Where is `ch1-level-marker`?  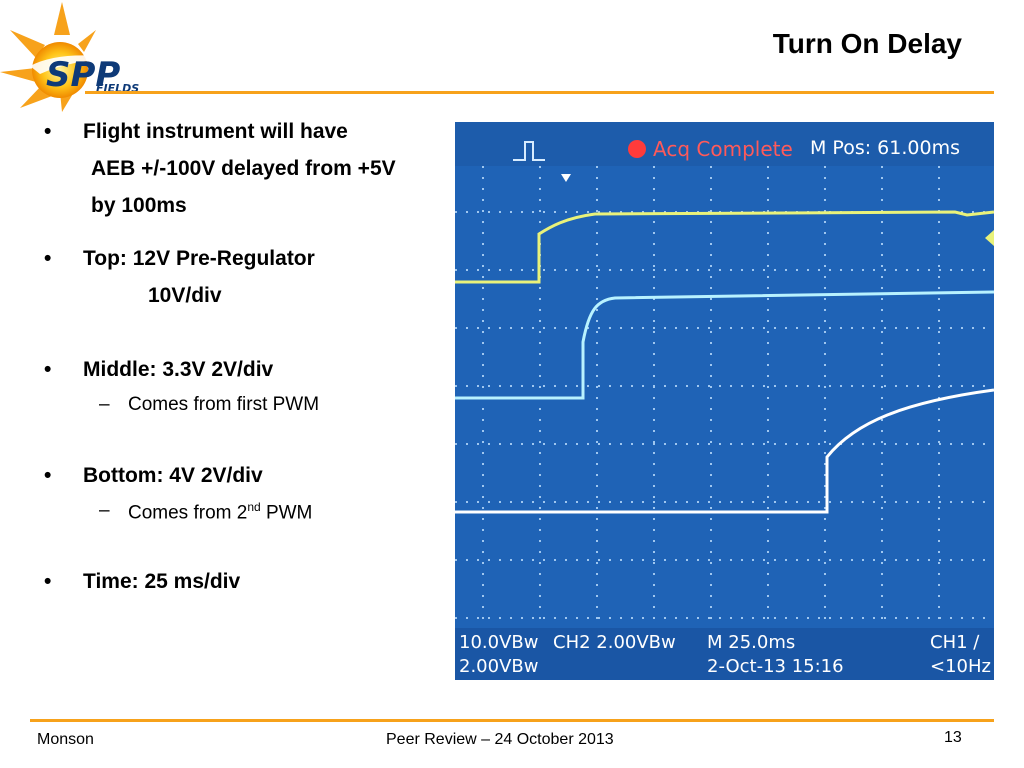 ch1-level-marker is located at coordinates (989, 238).